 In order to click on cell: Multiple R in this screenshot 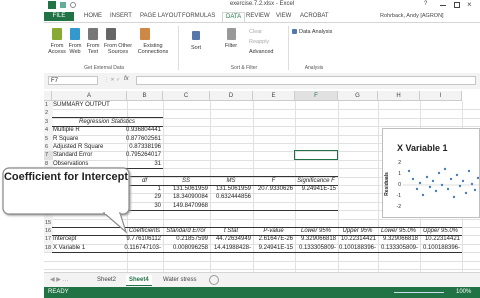, I will do `click(66, 130)`.